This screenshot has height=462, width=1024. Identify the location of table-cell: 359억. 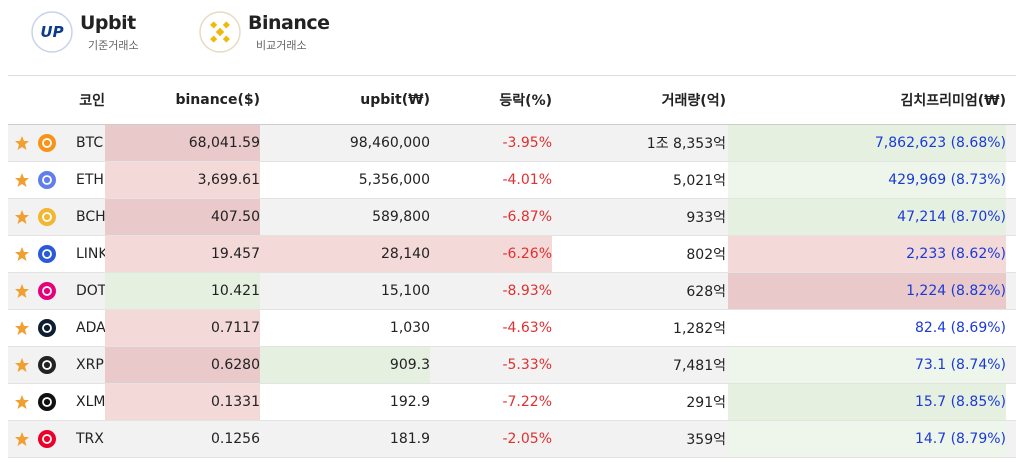
(706, 440).